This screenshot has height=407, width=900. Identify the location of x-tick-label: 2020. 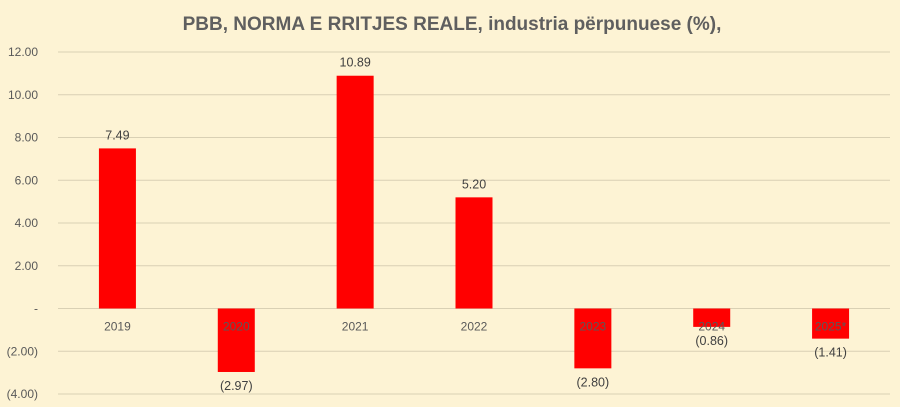
(236, 327).